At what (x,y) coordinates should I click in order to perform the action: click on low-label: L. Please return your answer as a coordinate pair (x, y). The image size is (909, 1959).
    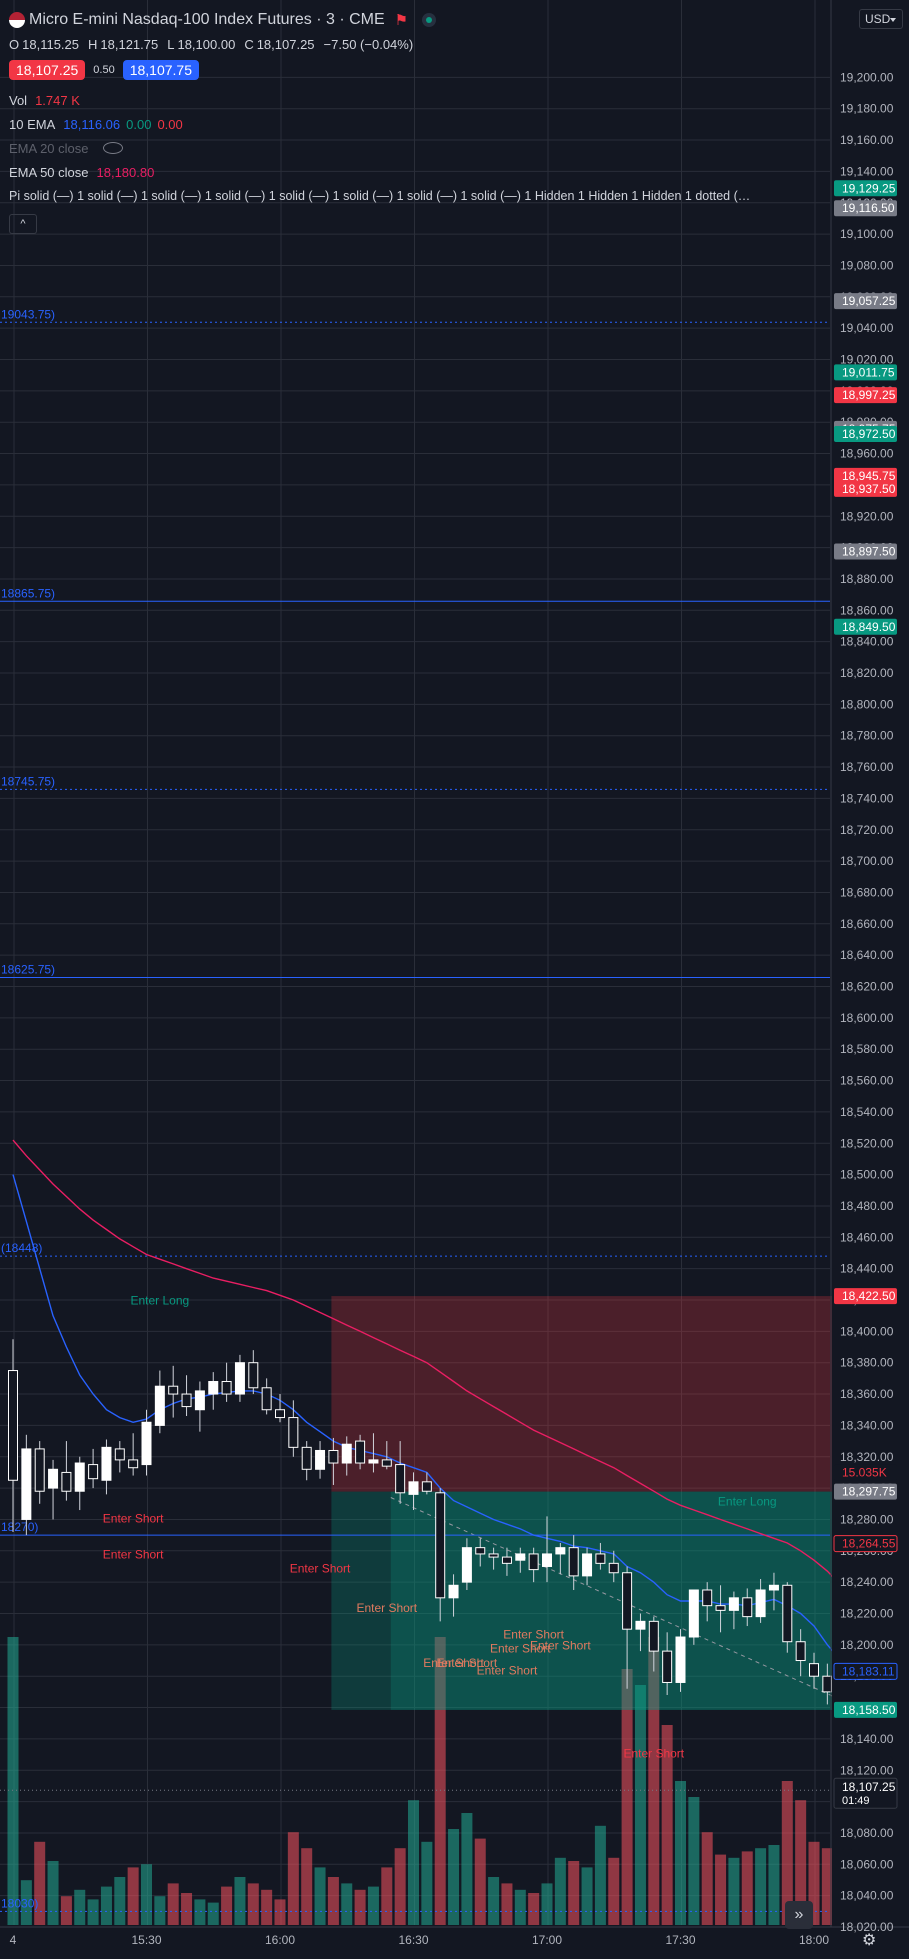
    Looking at the image, I should click on (171, 44).